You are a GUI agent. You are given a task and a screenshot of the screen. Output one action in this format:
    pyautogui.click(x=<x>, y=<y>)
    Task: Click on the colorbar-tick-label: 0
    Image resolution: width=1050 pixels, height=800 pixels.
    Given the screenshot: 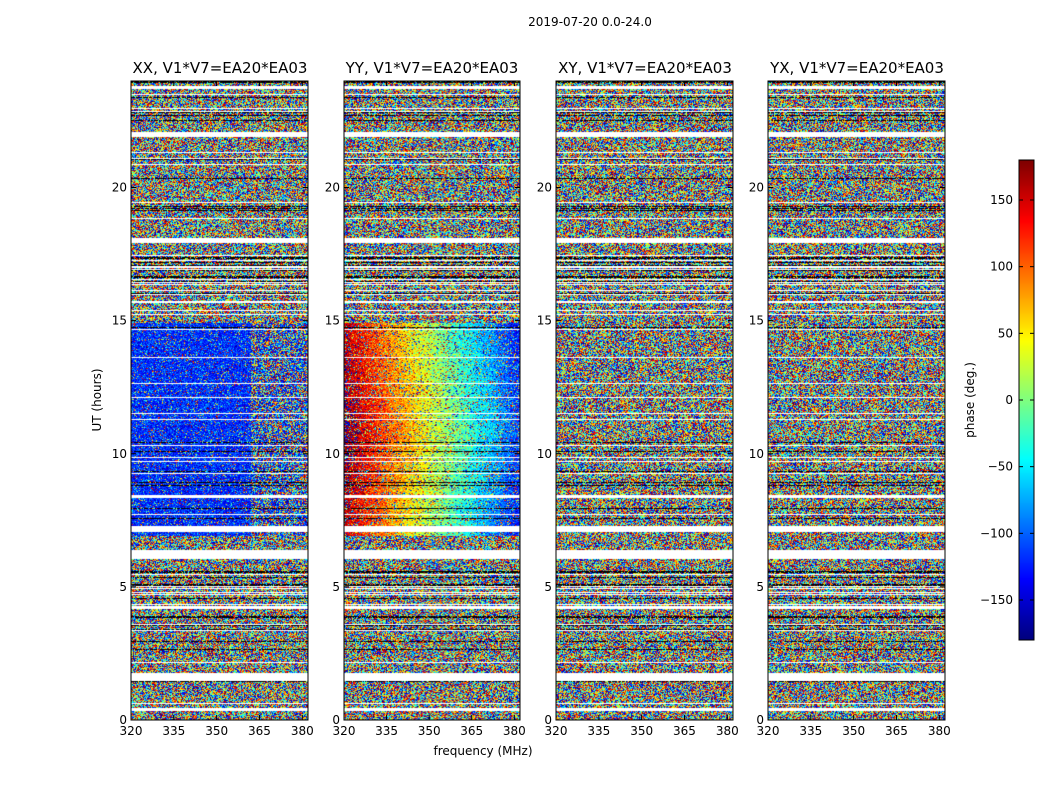 What is the action you would take?
    pyautogui.click(x=1009, y=400)
    